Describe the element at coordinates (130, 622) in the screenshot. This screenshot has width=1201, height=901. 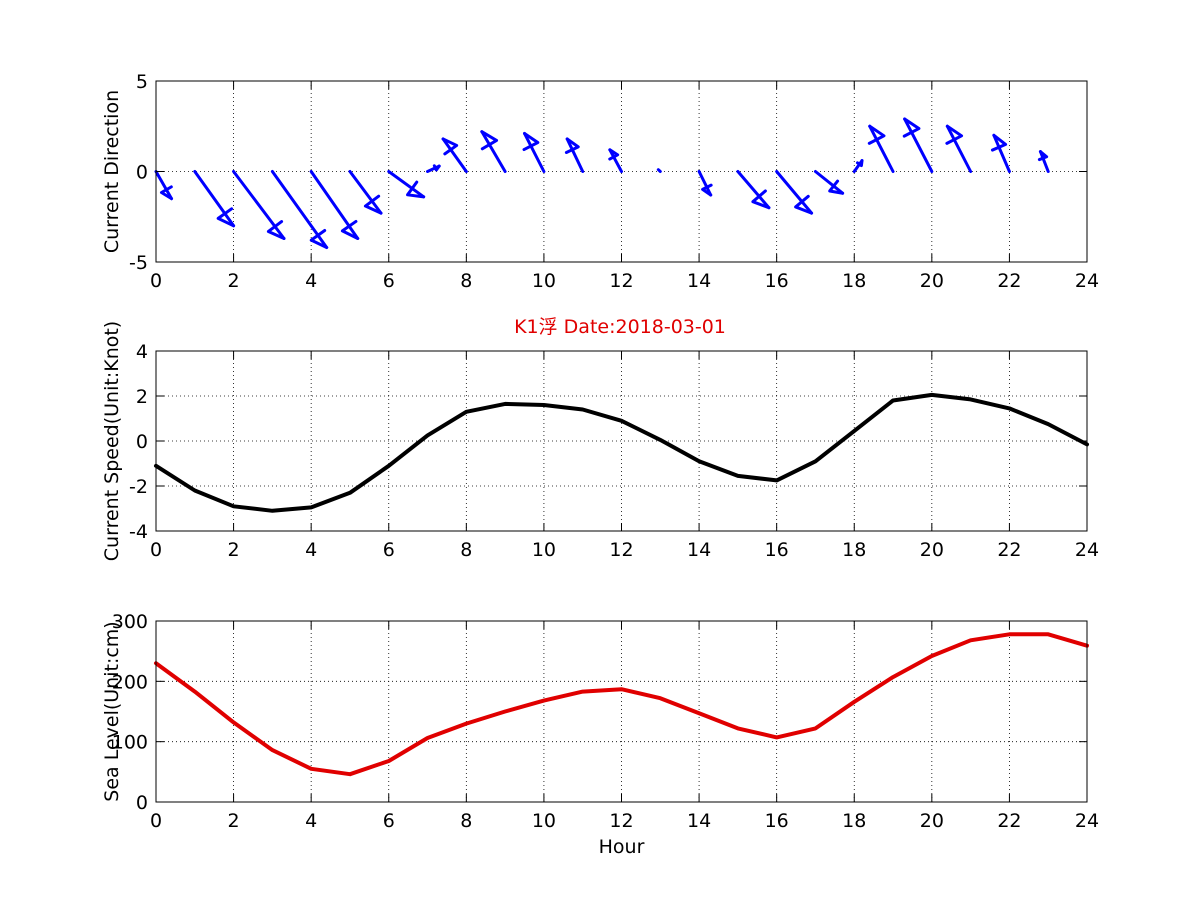
I see `y-tick-label: 300` at that location.